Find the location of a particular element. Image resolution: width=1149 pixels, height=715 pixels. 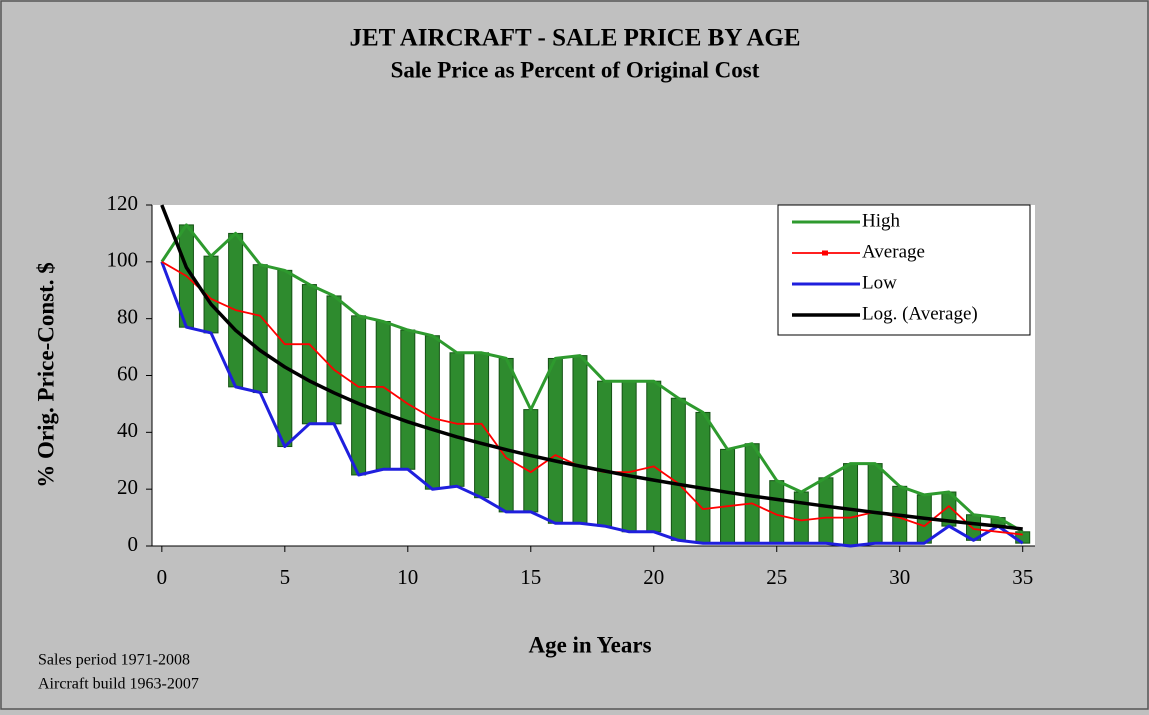

note: Aircraft build 1963-2007 is located at coordinates (118, 684).